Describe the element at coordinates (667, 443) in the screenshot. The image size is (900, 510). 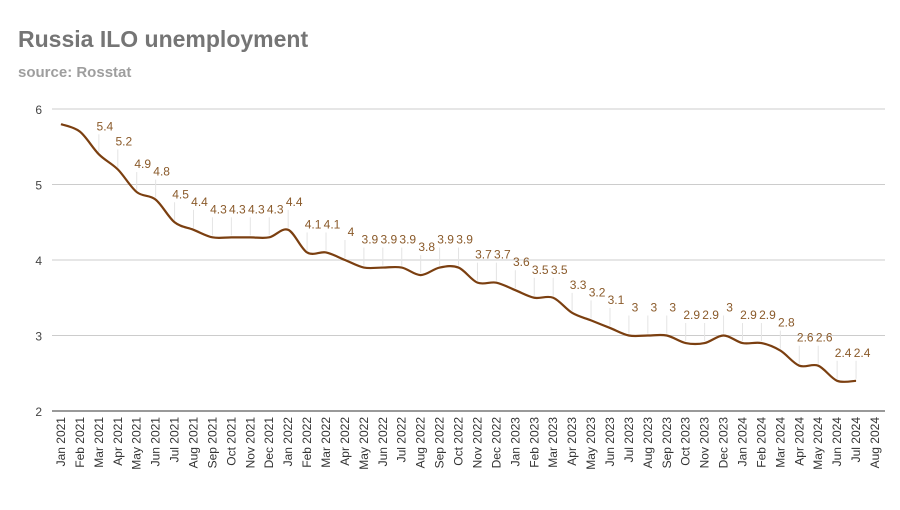
I see `x-tick-label: Sep 2023` at that location.